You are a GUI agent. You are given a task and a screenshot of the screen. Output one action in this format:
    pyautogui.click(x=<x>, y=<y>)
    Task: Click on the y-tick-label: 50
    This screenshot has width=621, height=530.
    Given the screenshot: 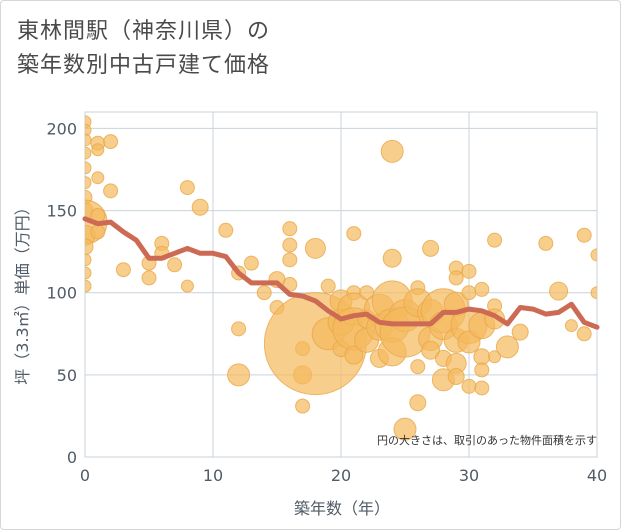 What is the action you would take?
    pyautogui.click(x=67, y=375)
    